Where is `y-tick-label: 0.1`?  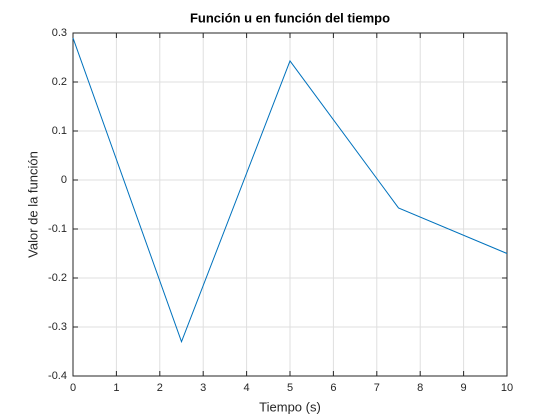
y-tick-label: 0.1 is located at coordinates (59, 131).